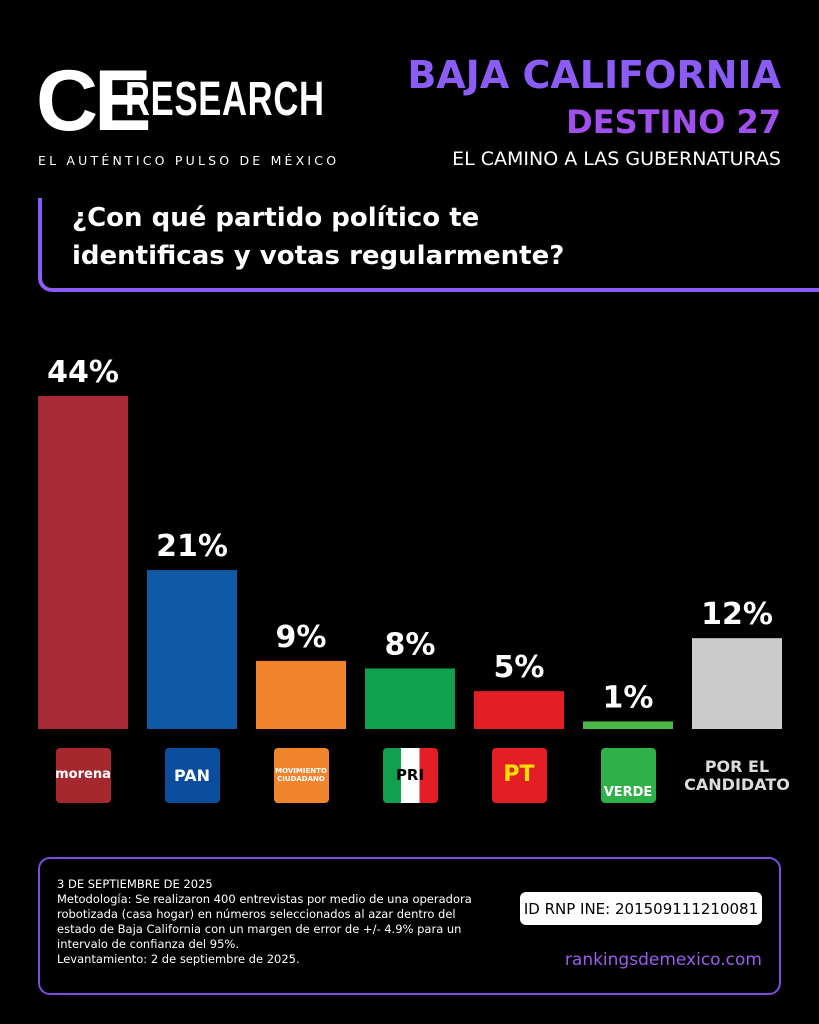  What do you see at coordinates (616, 159) in the screenshot?
I see `kicker: EL CAMINO A LAS GUBERNATURAS` at bounding box center [616, 159].